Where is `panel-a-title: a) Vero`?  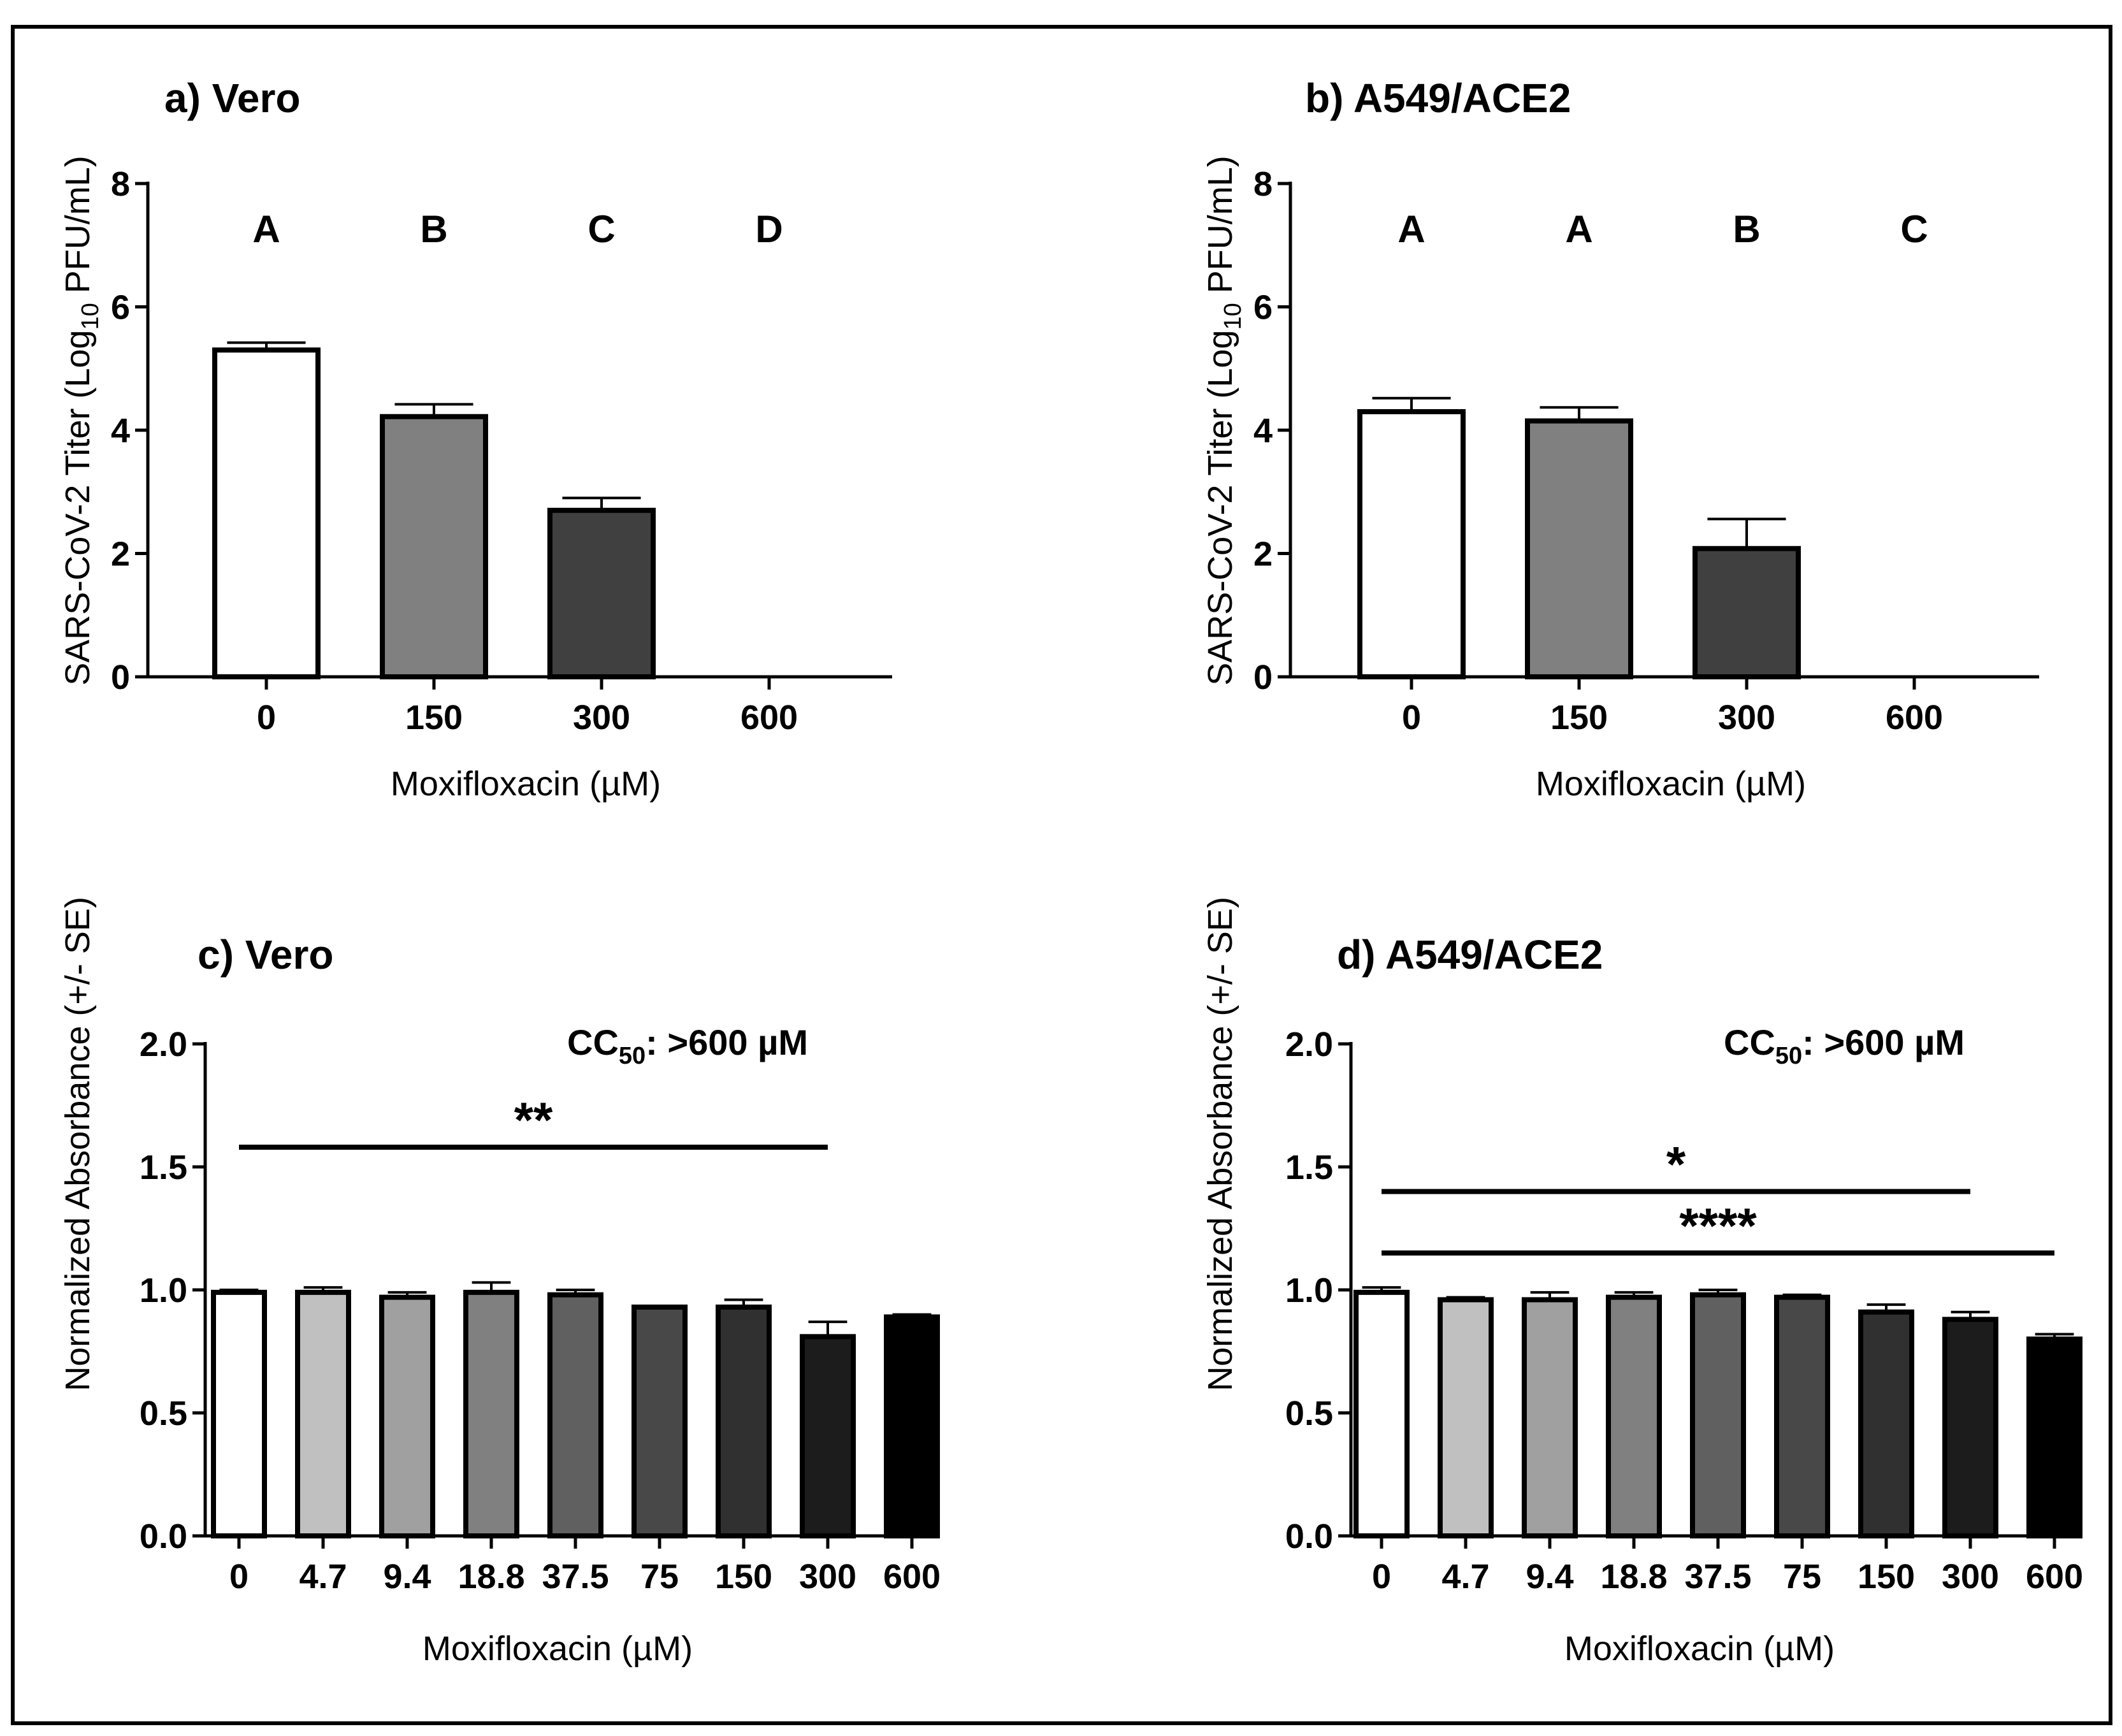 panel-a-title: a) Vero is located at coordinates (232, 98).